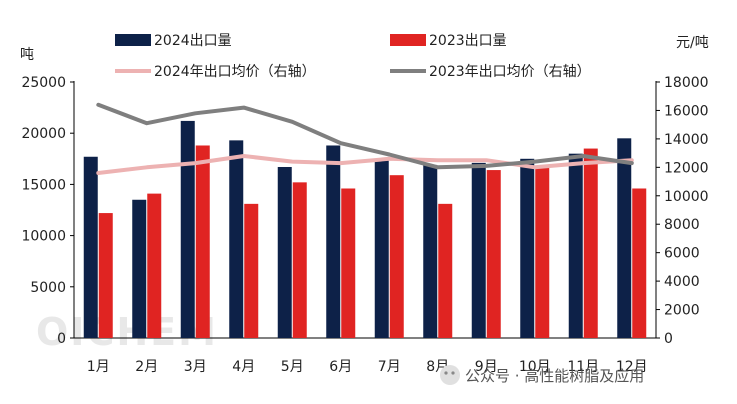  Describe the element at coordinates (686, 140) in the screenshot. I see `right-tick-label: 14000` at that location.